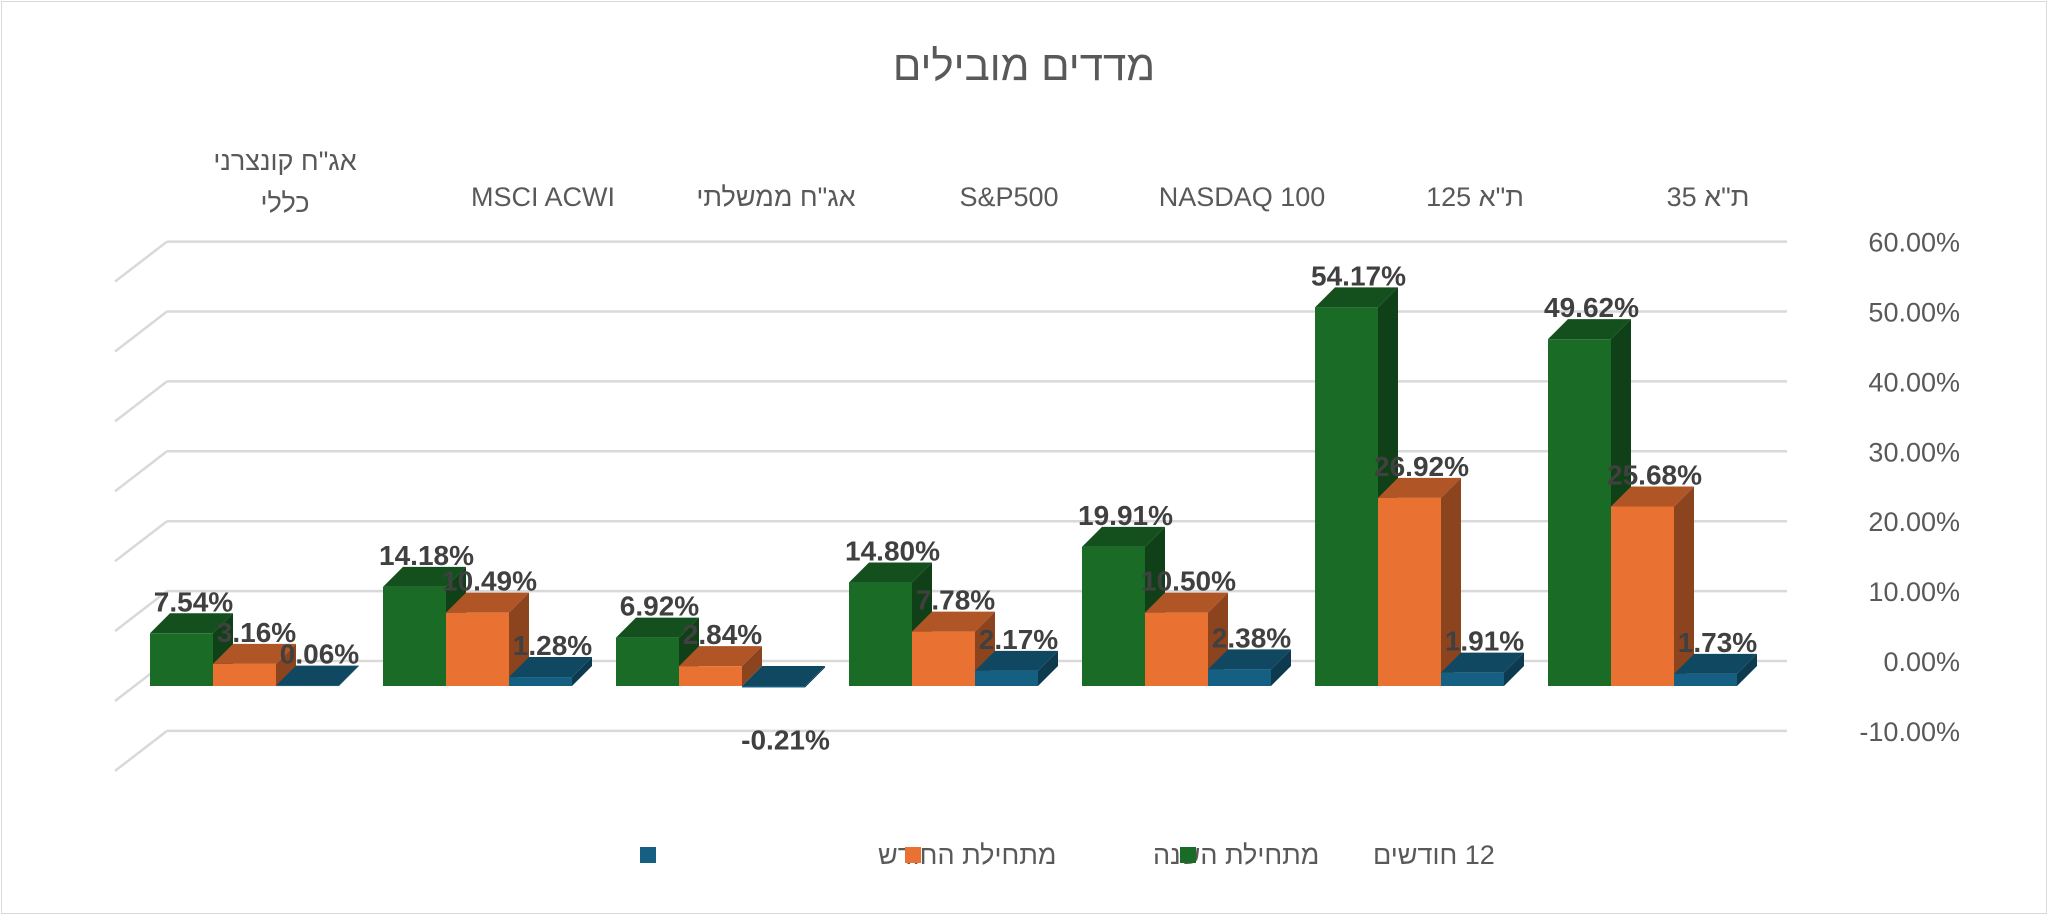 The image size is (2048, 915). I want to click on category-label: ת"א 125, so click(1475, 197).